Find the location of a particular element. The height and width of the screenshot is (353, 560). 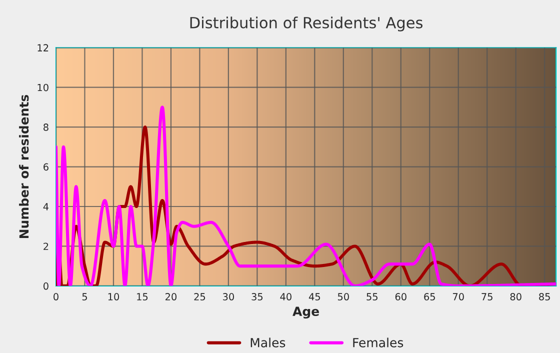

y-tick-label: 10 is located at coordinates (43, 88).